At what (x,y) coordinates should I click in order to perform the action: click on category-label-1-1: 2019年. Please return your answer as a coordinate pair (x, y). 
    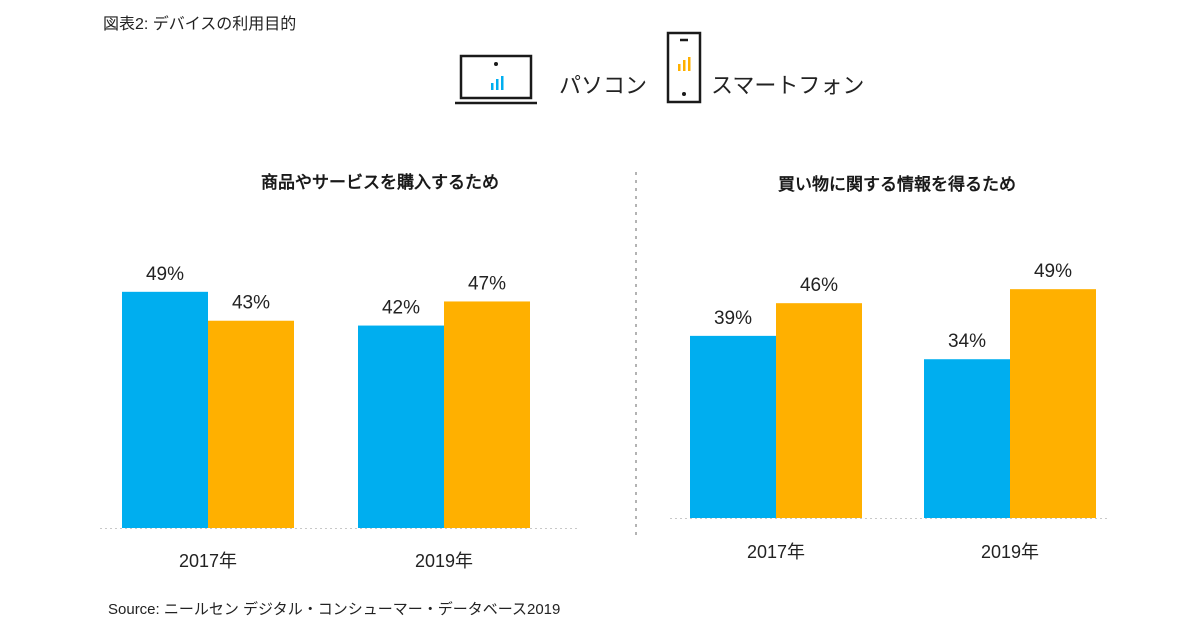
    Looking at the image, I should click on (1010, 552).